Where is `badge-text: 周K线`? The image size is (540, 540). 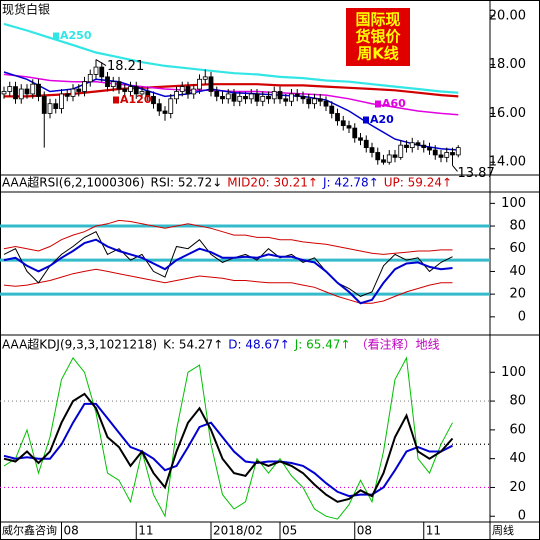 badge-text: 周K线 is located at coordinates (378, 54).